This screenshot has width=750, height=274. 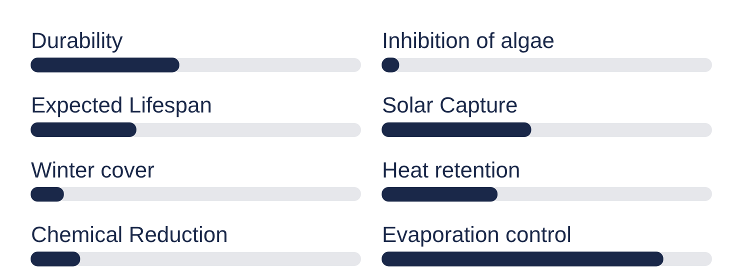 I want to click on y-tick-label: Inhibition of algae, so click(x=468, y=40).